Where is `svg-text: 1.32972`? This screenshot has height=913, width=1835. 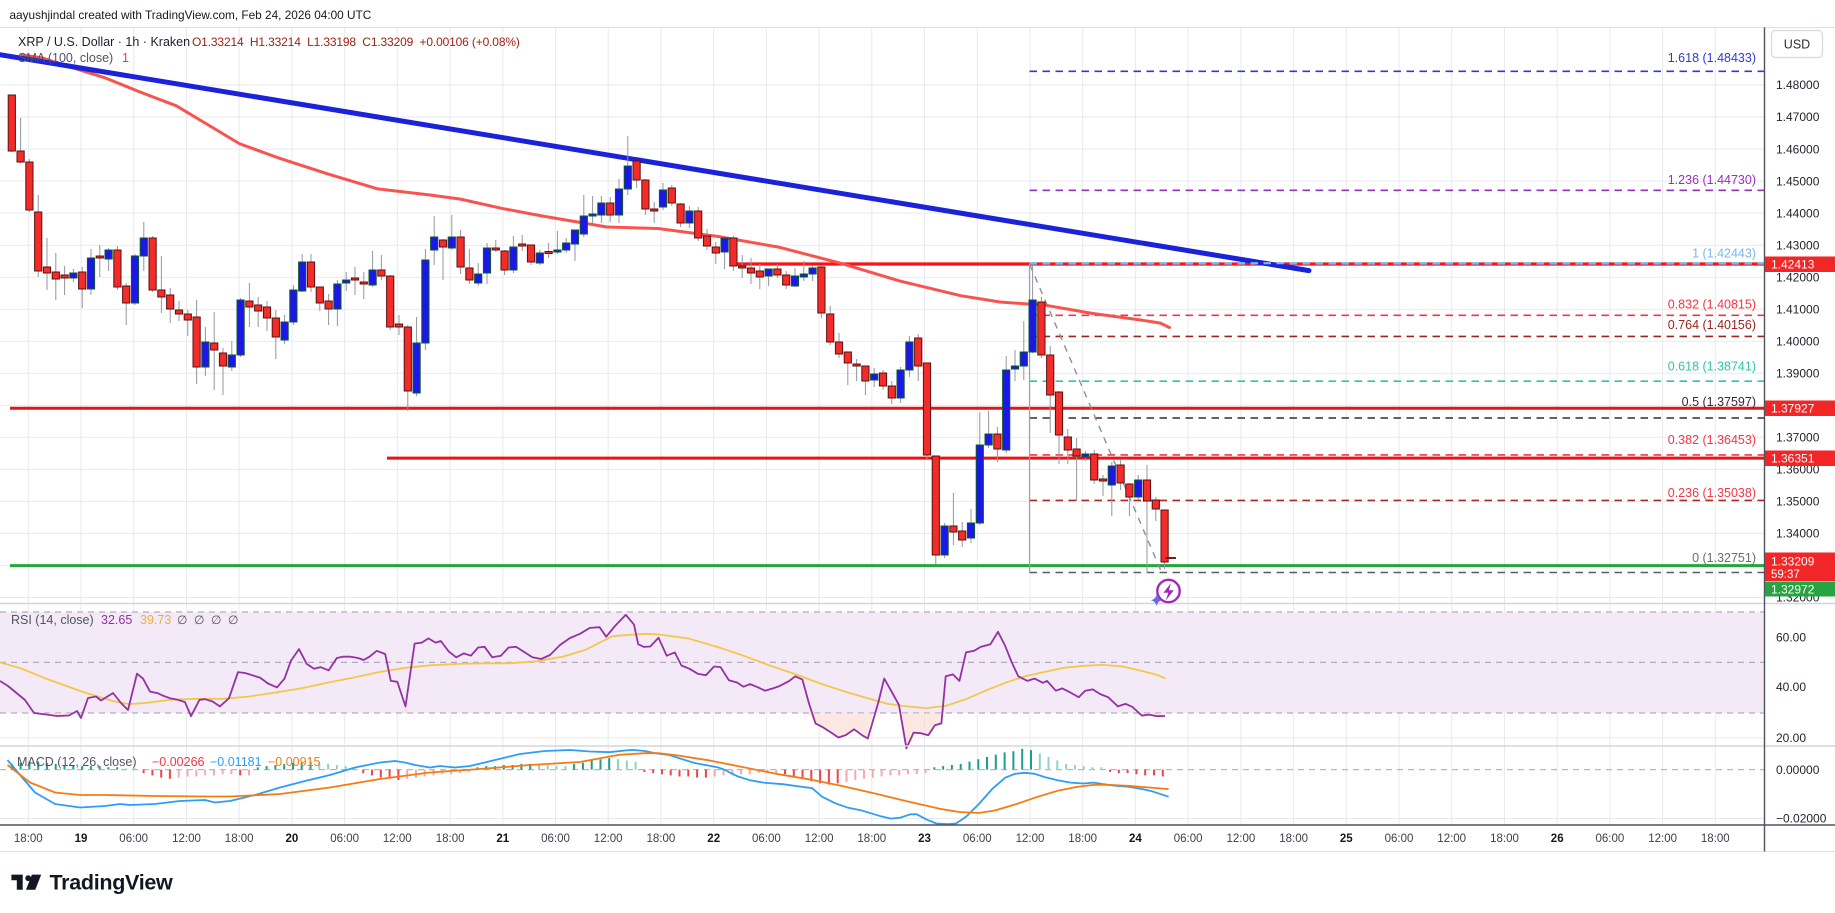
svg-text: 1.32972 is located at coordinates (1793, 589).